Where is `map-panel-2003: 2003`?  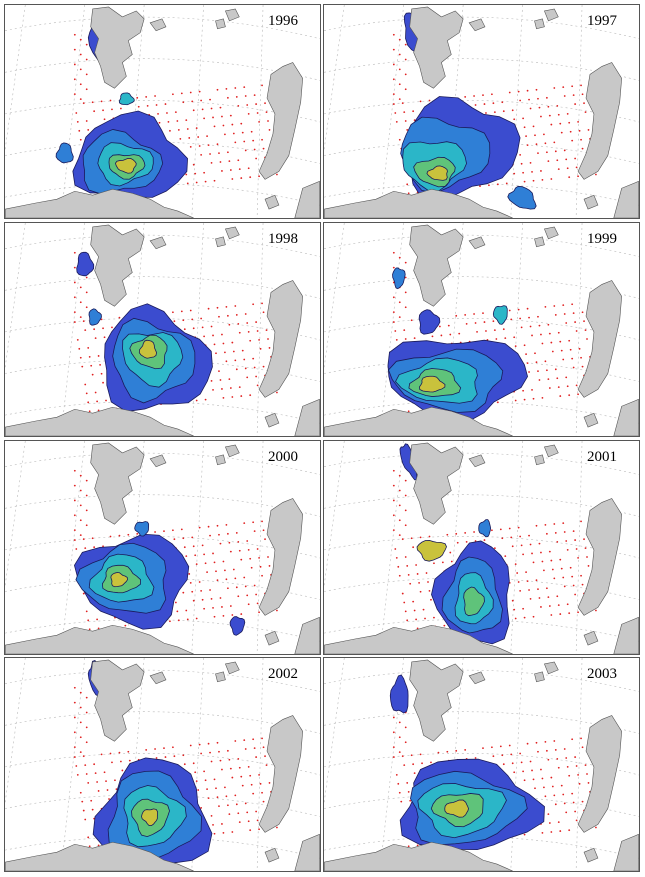
map-panel-2003: 2003 is located at coordinates (481, 764).